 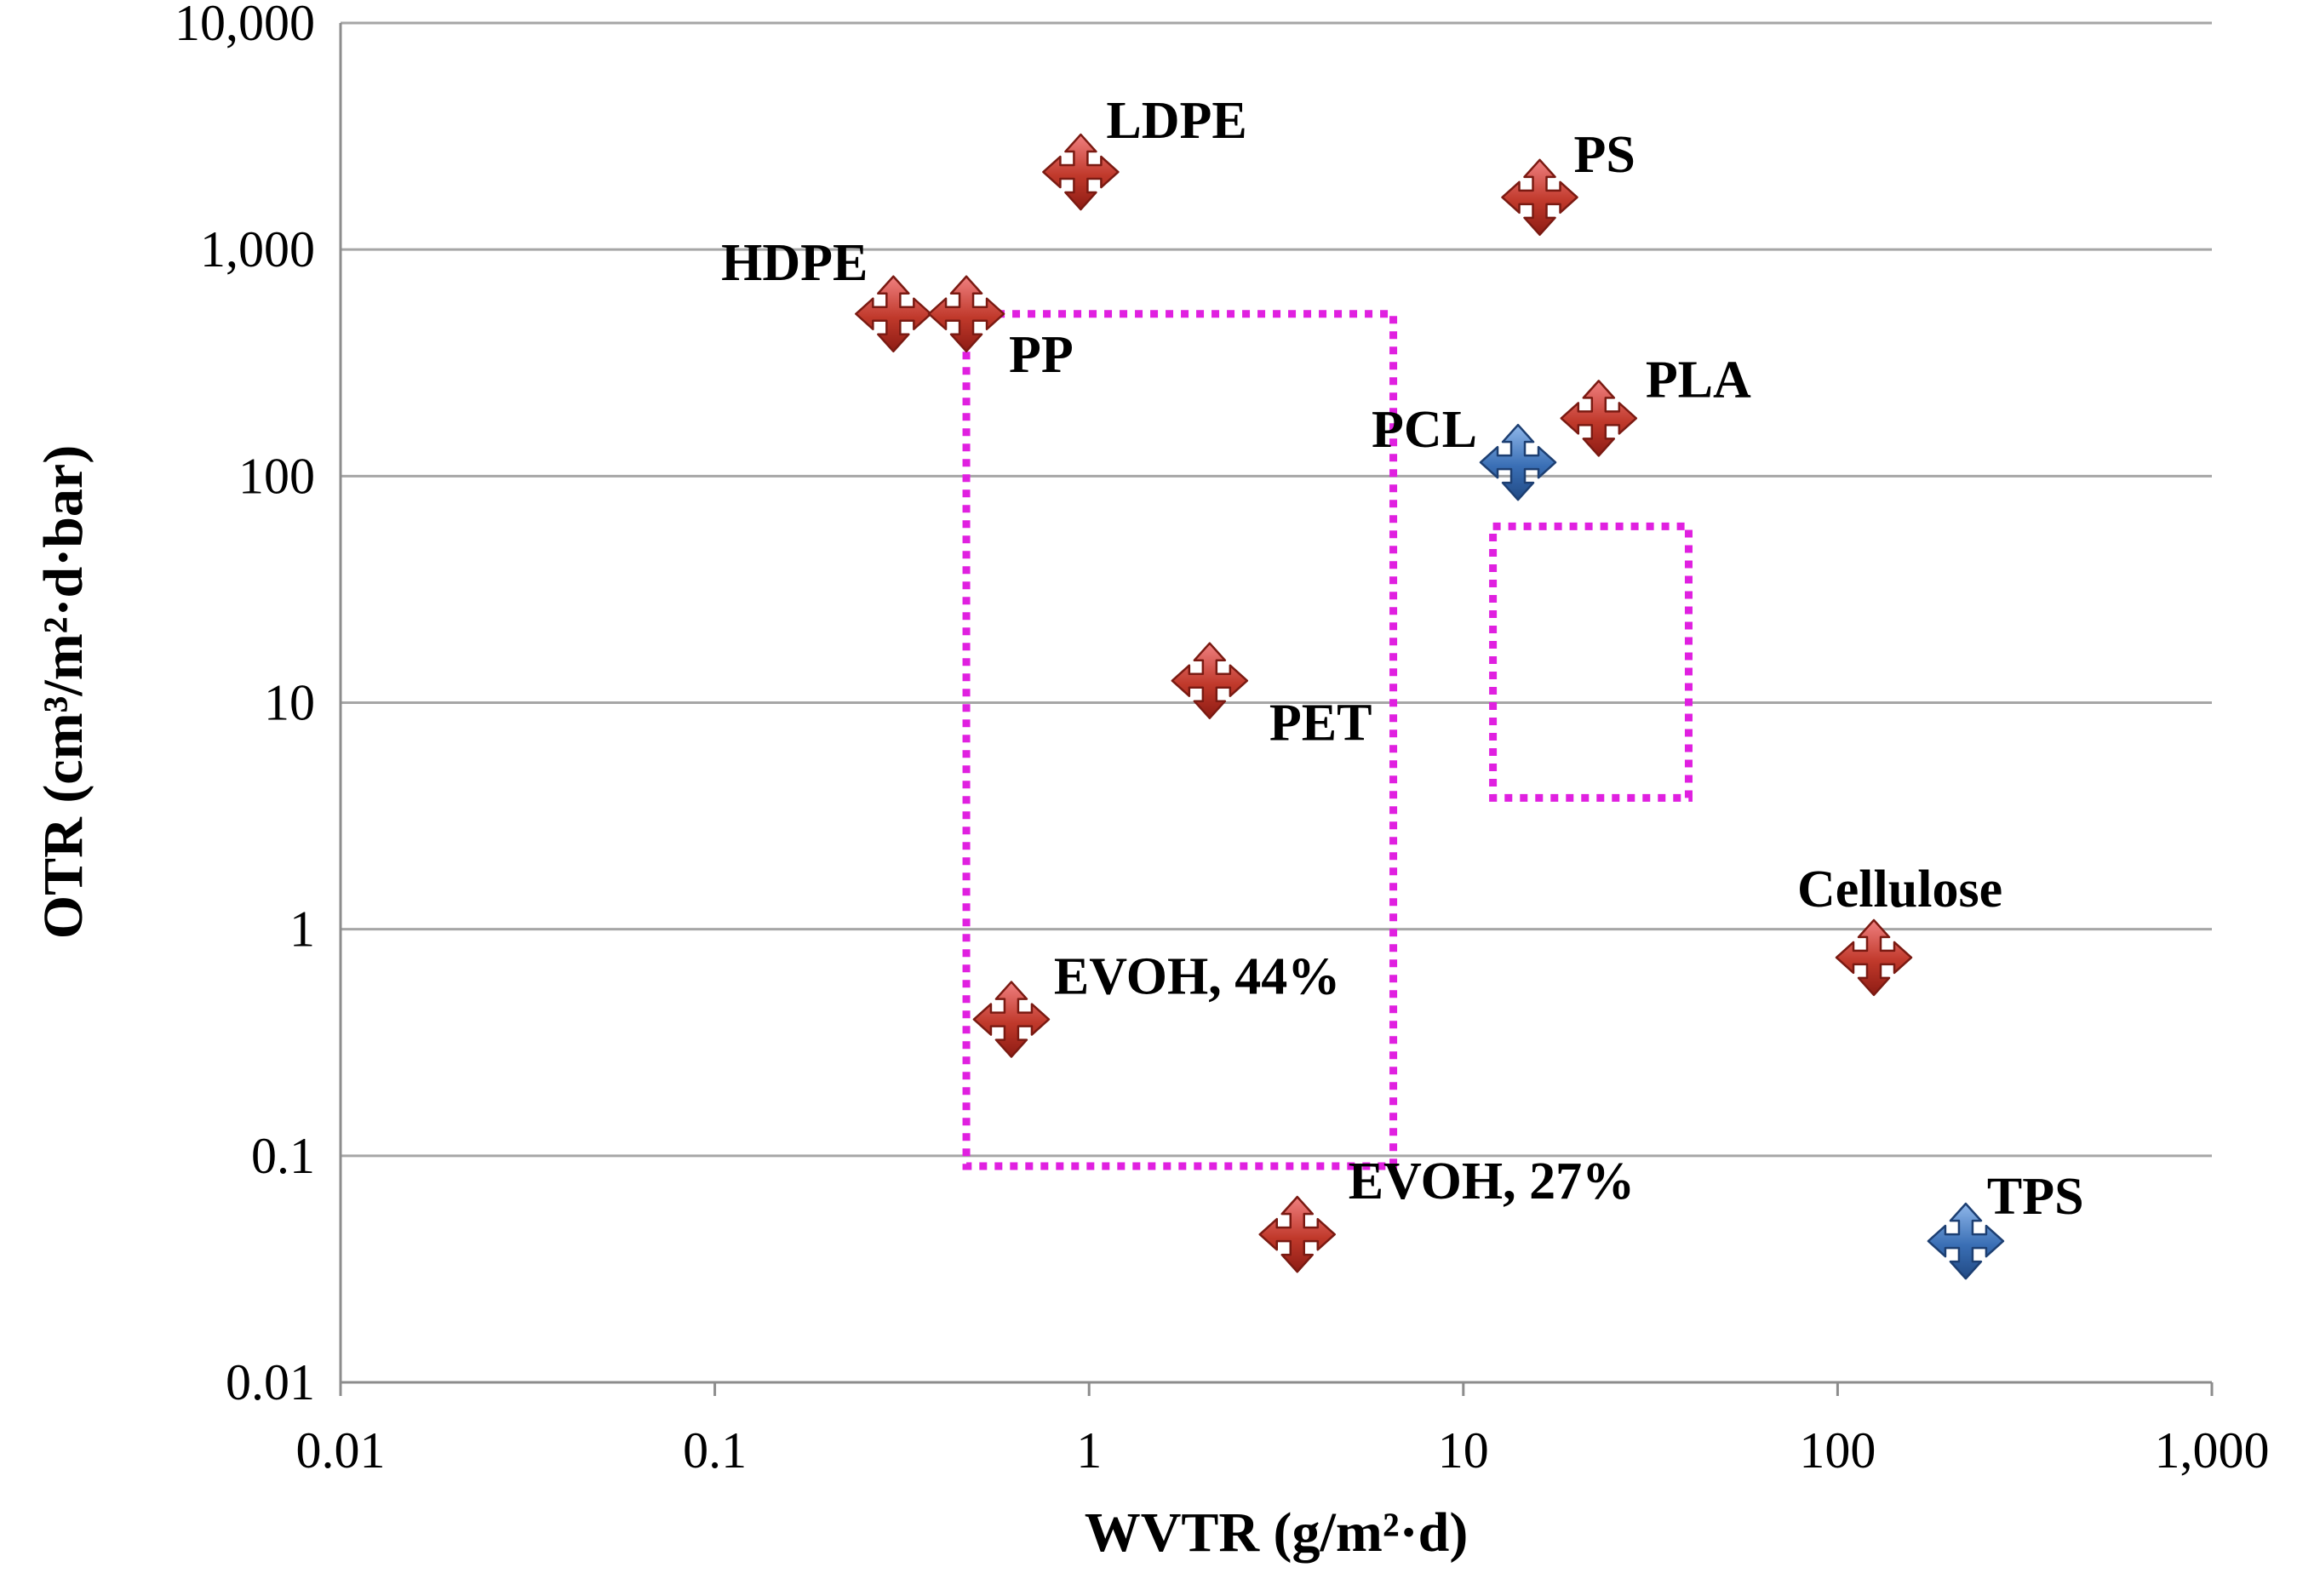 What do you see at coordinates (1197, 977) in the screenshot?
I see `point-label-evoh-44: EVOH, 44%` at bounding box center [1197, 977].